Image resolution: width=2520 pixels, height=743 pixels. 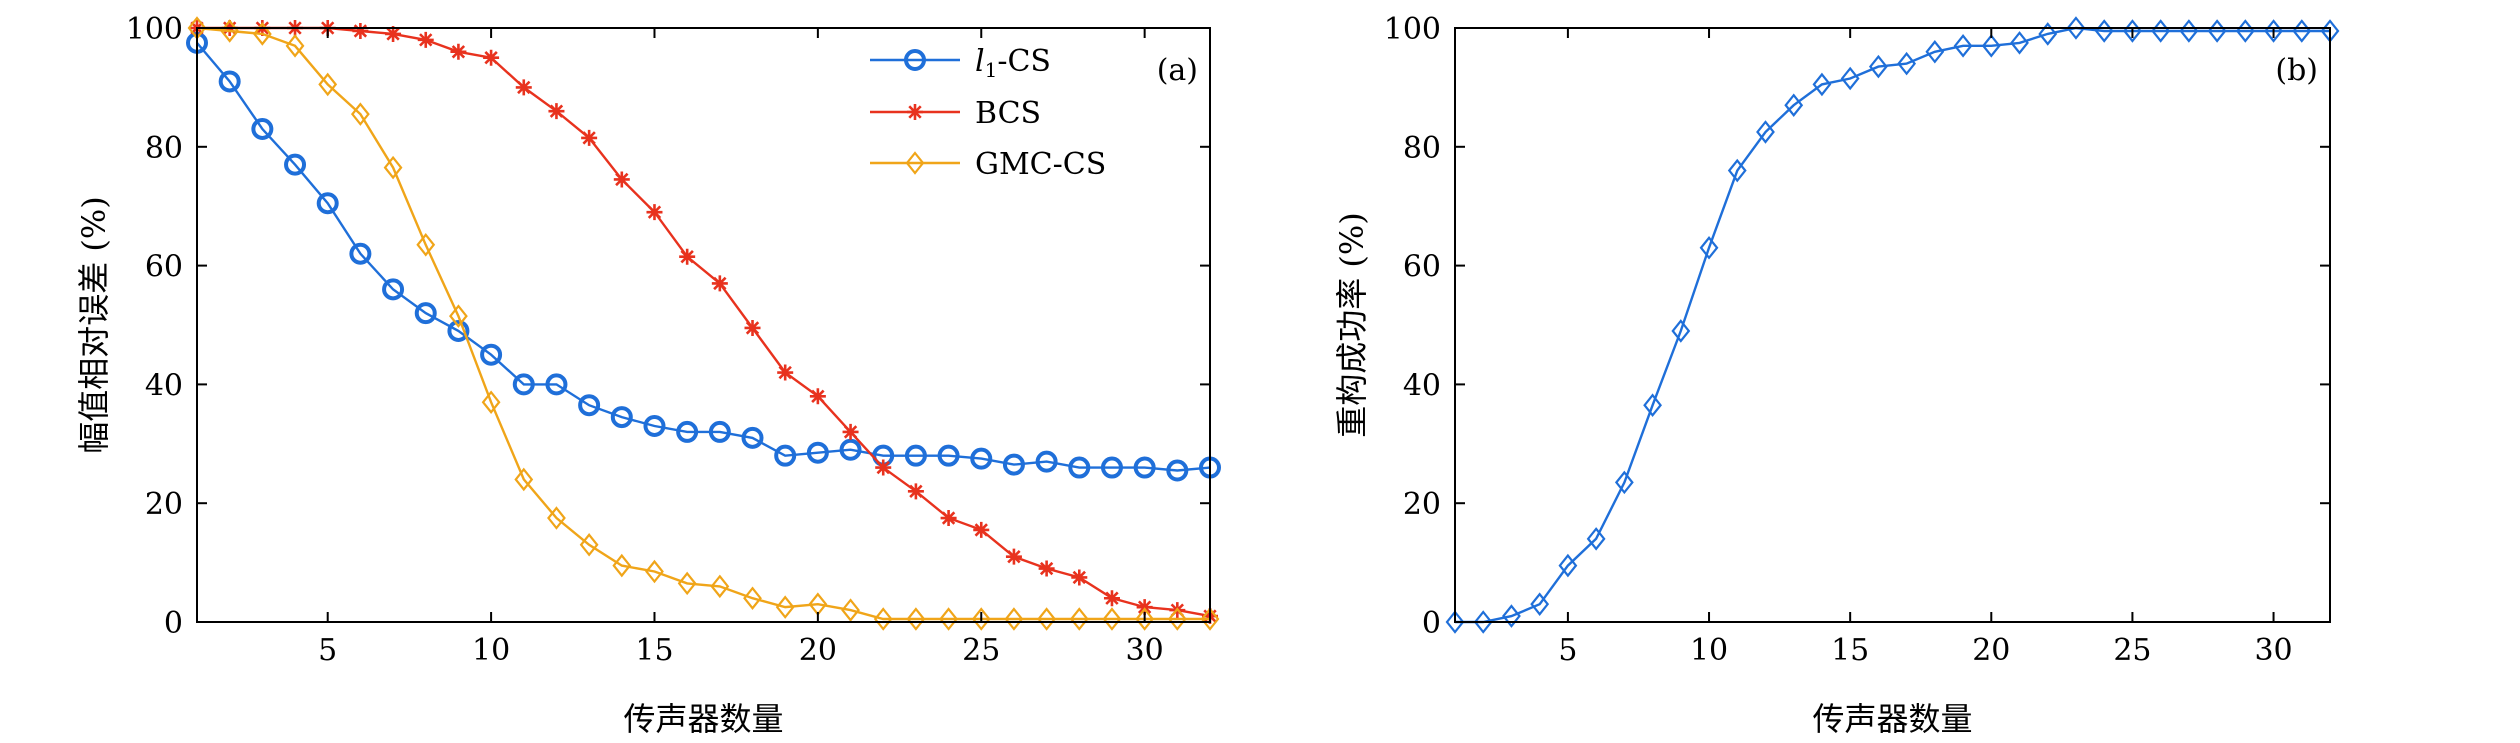 I want to click on x-tick-label: 20, so click(x=818, y=650).